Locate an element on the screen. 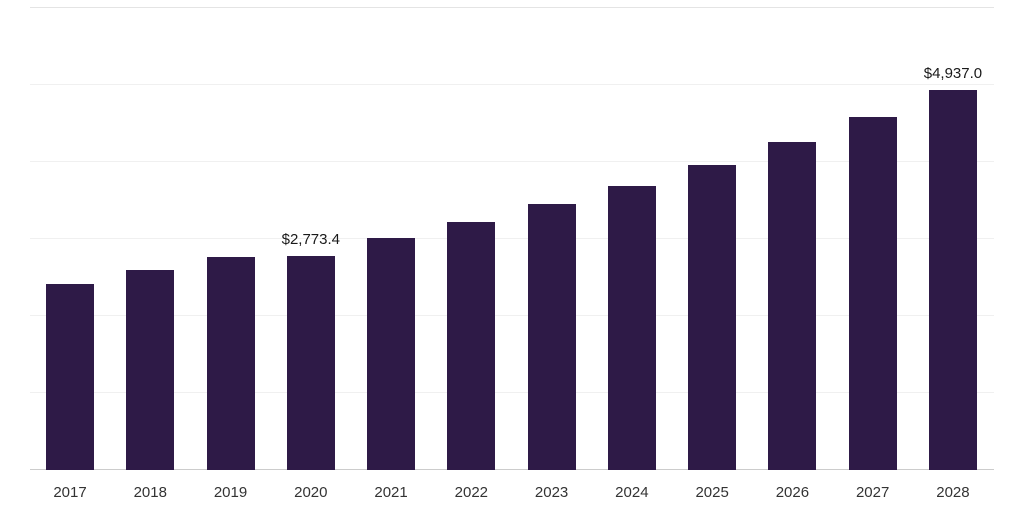 This screenshot has height=512, width=1024. x-axis-tick-label: 2027 is located at coordinates (872, 492).